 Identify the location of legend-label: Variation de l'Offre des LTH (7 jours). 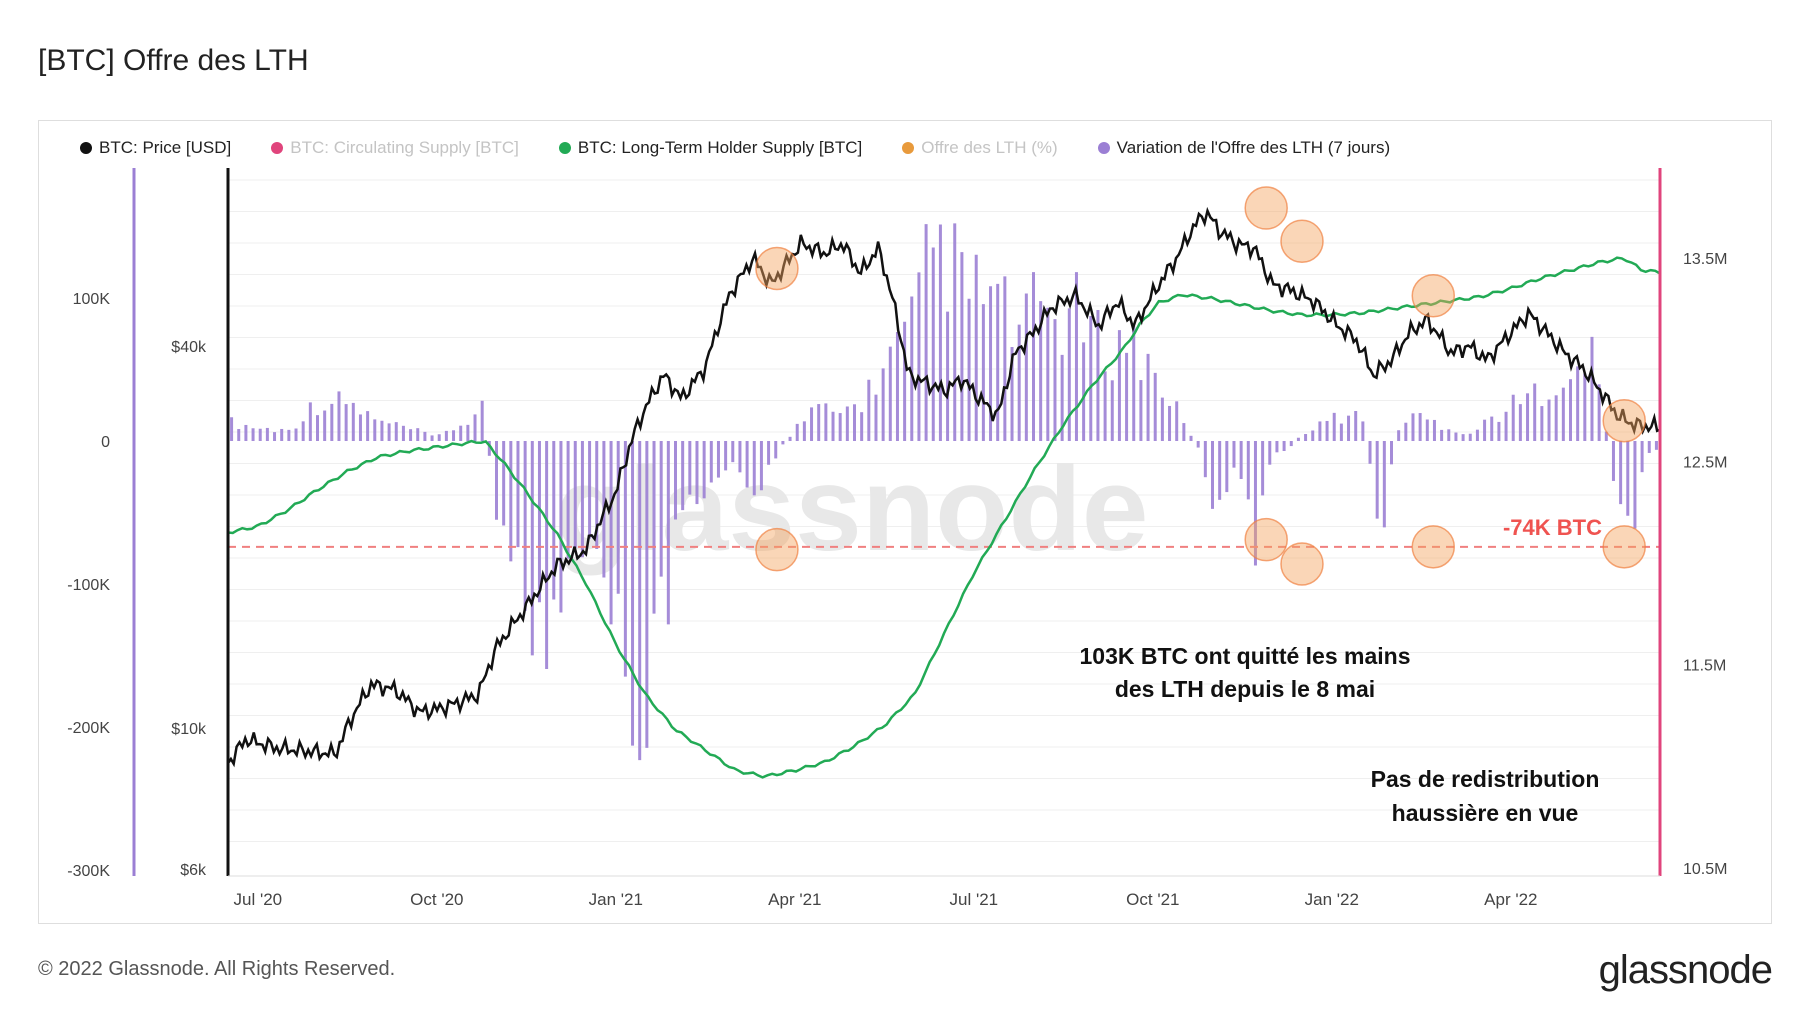
(1253, 147).